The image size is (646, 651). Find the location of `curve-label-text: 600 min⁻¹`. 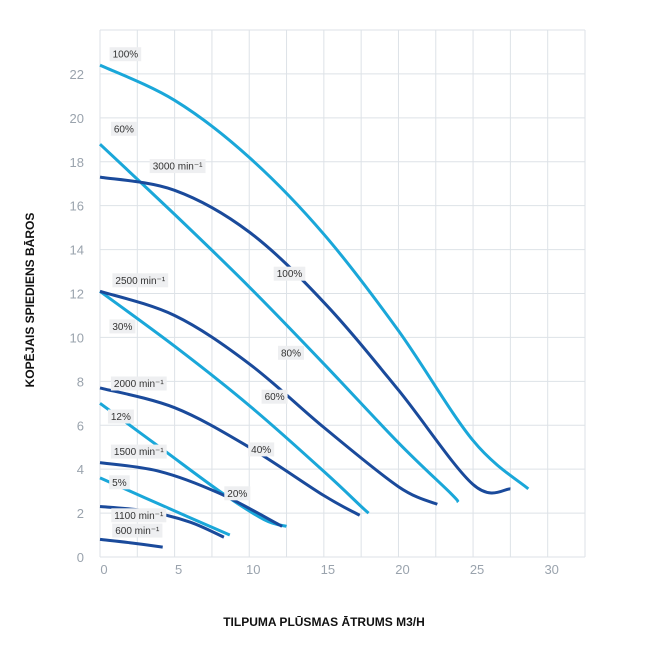

curve-label-text: 600 min⁻¹ is located at coordinates (137, 531).